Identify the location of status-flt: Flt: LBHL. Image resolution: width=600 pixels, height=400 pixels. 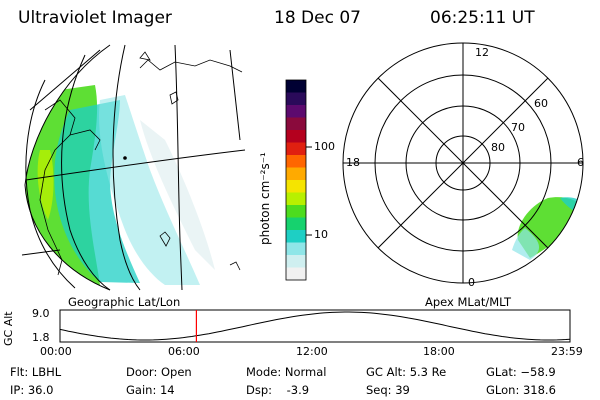
(36, 372).